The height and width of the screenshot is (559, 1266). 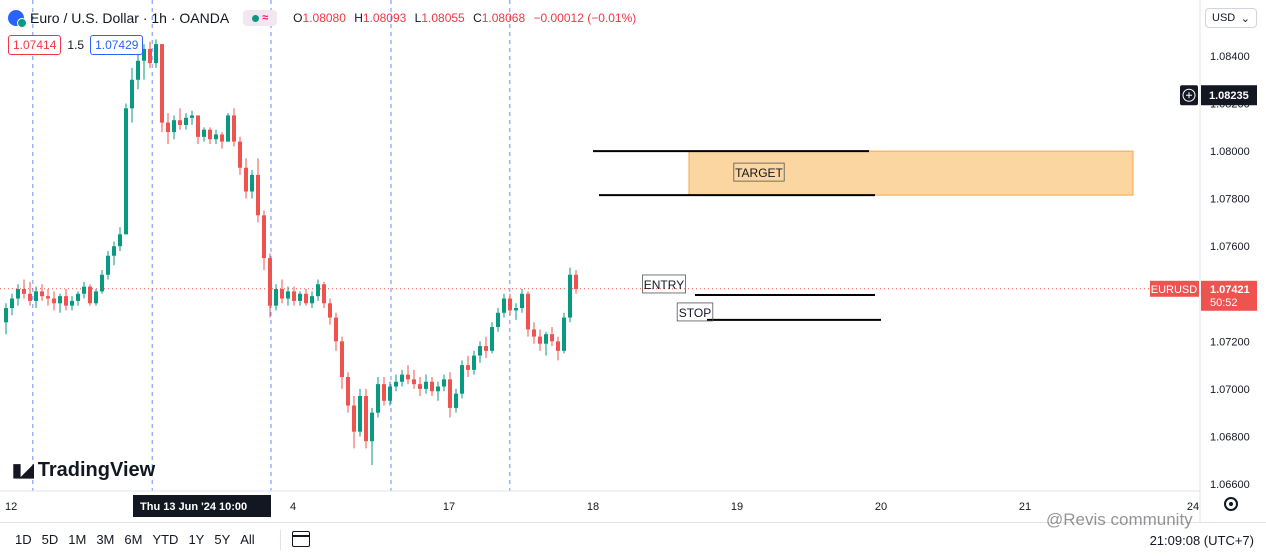 I want to click on price-tick-label: 1.08000, so click(x=1230, y=152).